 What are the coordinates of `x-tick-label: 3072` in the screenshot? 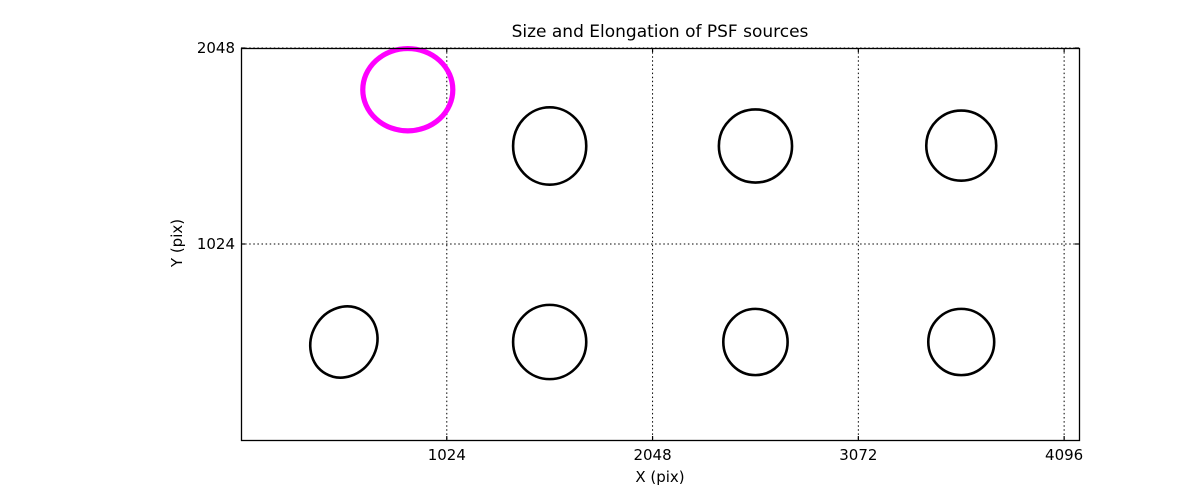 It's located at (858, 455).